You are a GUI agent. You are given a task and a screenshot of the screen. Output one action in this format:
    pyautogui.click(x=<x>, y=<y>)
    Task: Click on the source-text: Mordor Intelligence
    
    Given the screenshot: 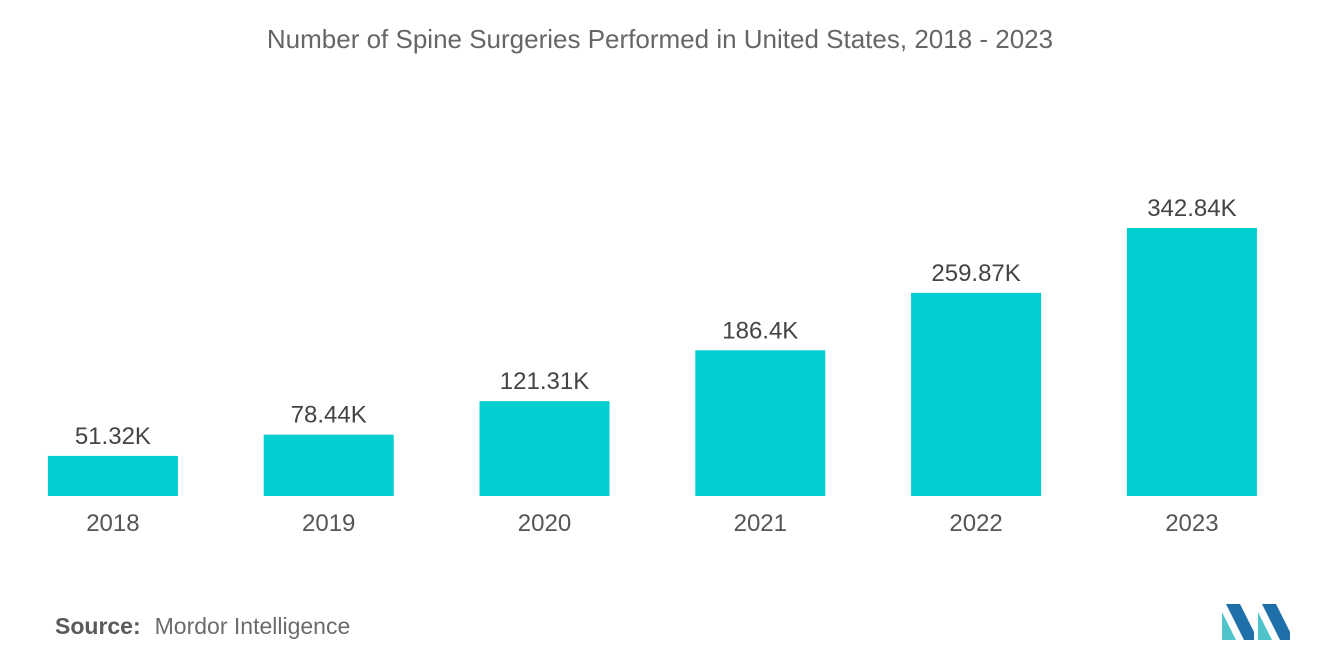 What is the action you would take?
    pyautogui.click(x=252, y=626)
    